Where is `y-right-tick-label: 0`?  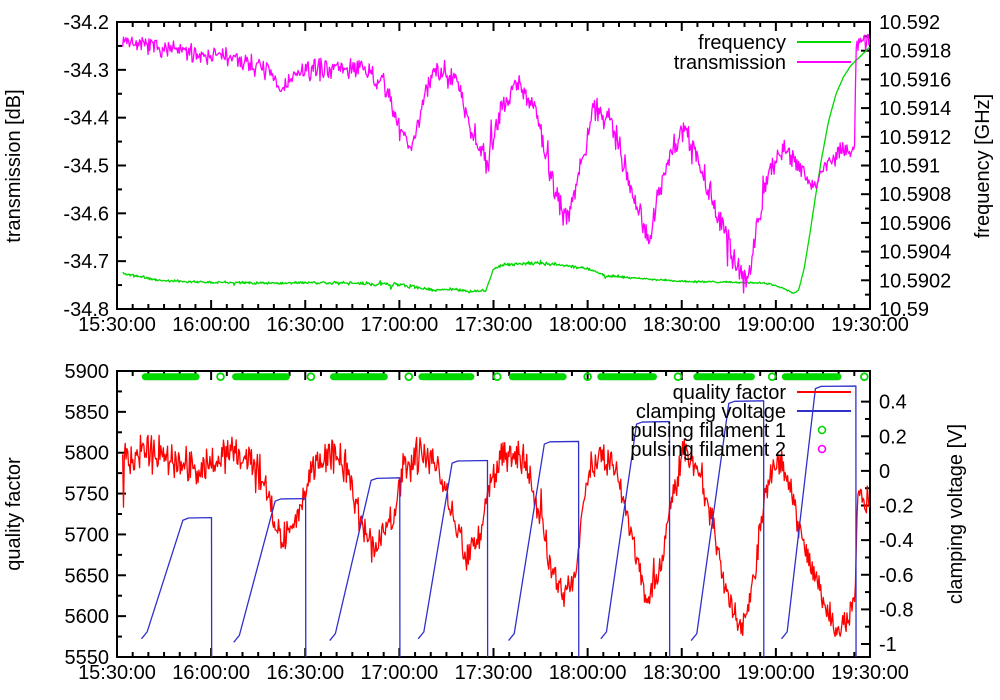
y-right-tick-label: 0 is located at coordinates (884, 472).